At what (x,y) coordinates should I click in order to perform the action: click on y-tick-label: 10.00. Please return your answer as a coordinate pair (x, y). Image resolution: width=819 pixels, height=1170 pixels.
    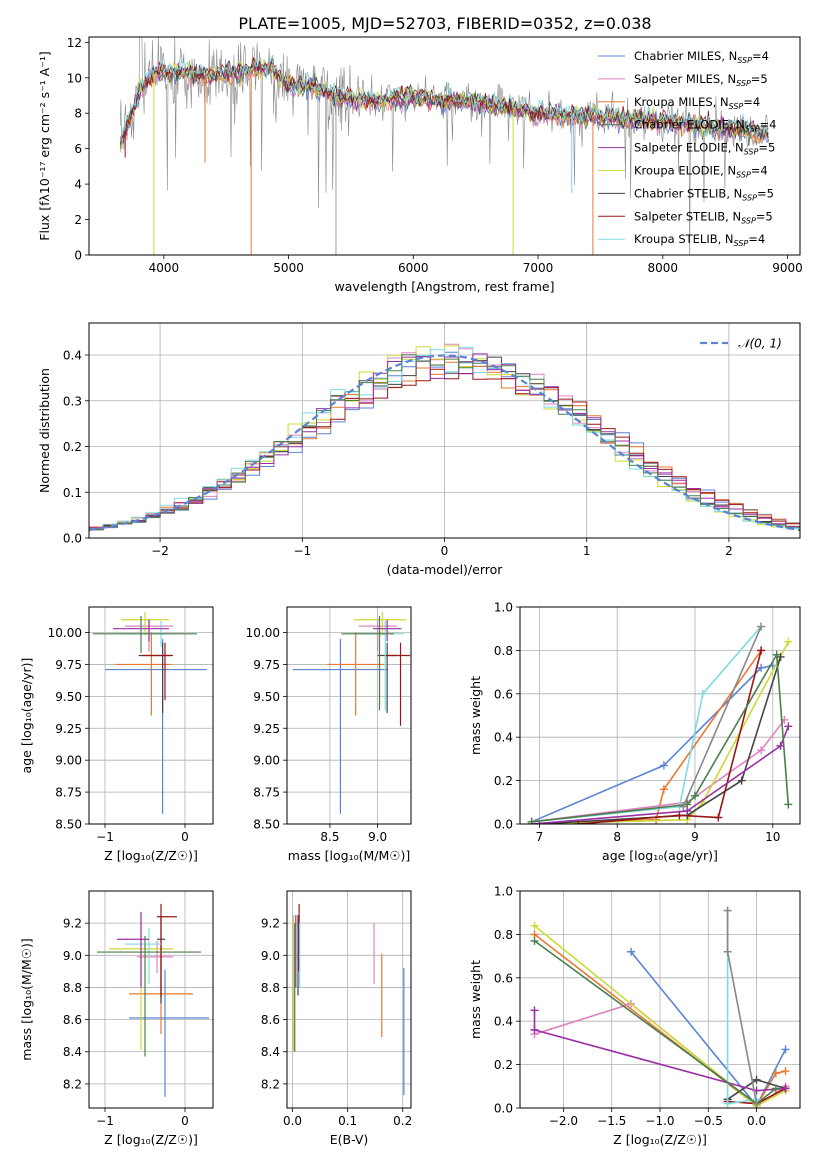
    Looking at the image, I should click on (65, 633).